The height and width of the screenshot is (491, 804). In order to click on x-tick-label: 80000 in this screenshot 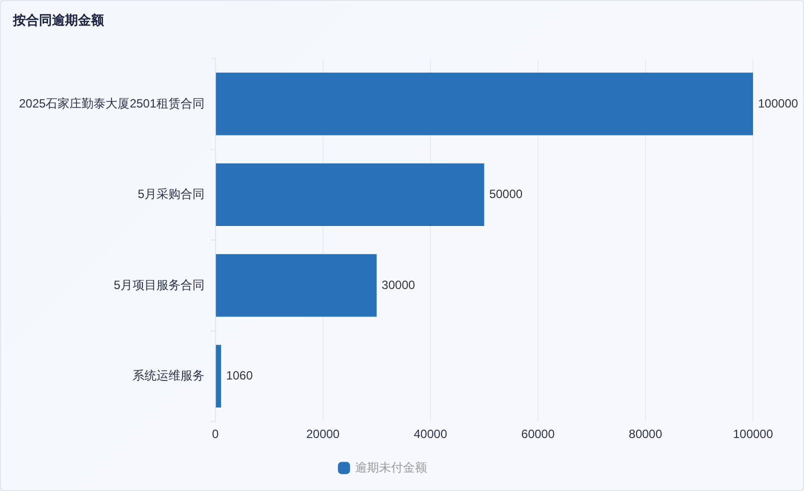, I will do `click(645, 434)`.